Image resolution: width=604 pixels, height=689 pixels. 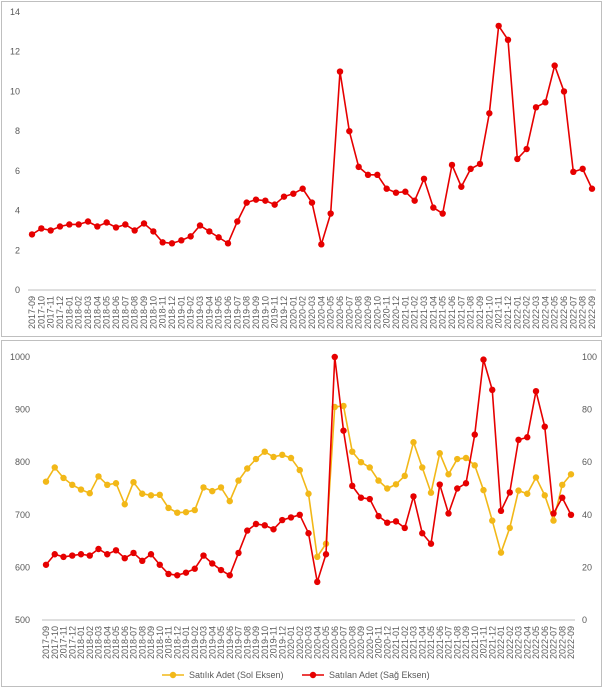 I want to click on y-tick-label: 12, so click(x=15, y=52).